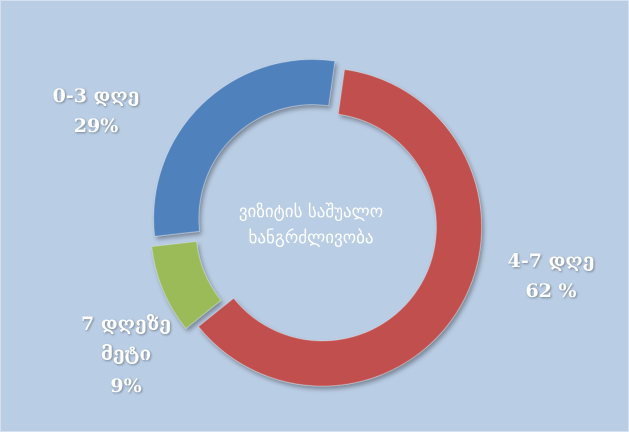 This screenshot has width=629, height=432. Describe the element at coordinates (96, 126) in the screenshot. I see `value-label: 29%` at that location.